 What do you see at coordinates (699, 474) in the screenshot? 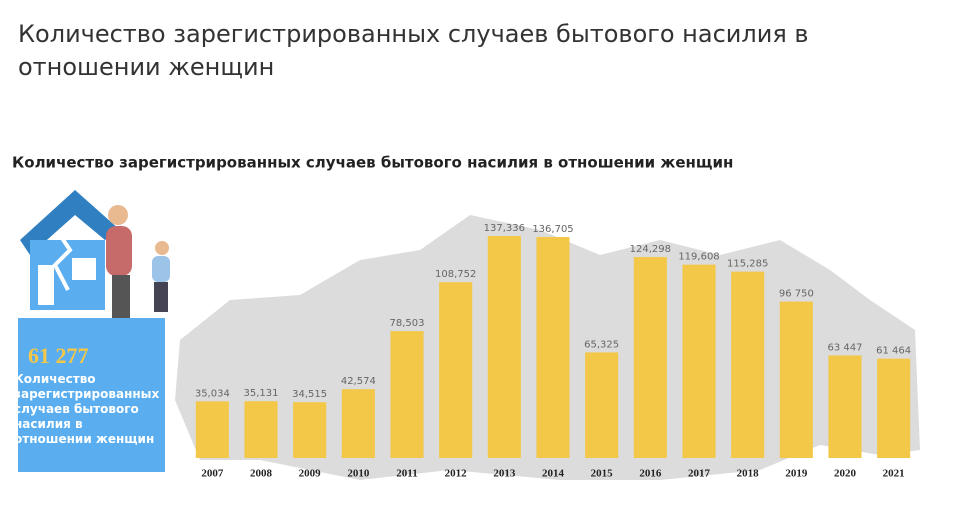
I see `x-tick-label: 2017` at bounding box center [699, 474].